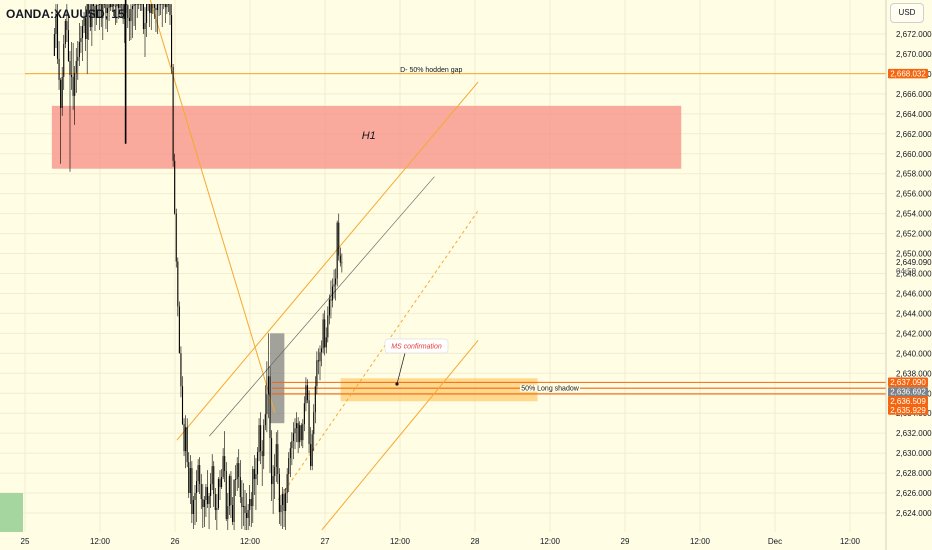  I want to click on h1-label: H1, so click(369, 136).